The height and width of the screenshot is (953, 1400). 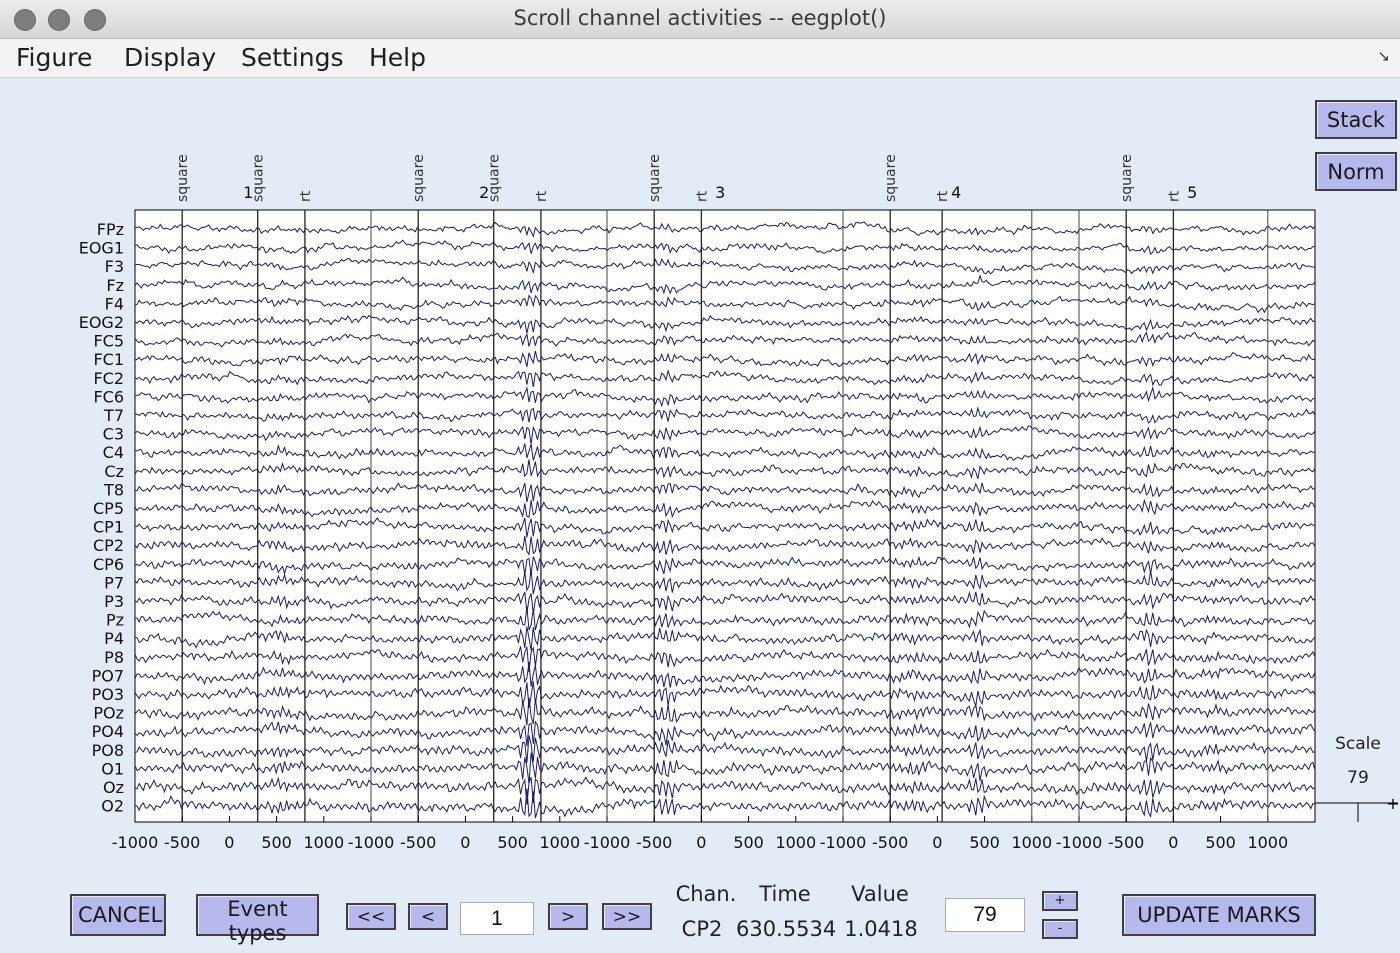 I want to click on menu-figure: Figure, so click(x=54, y=57).